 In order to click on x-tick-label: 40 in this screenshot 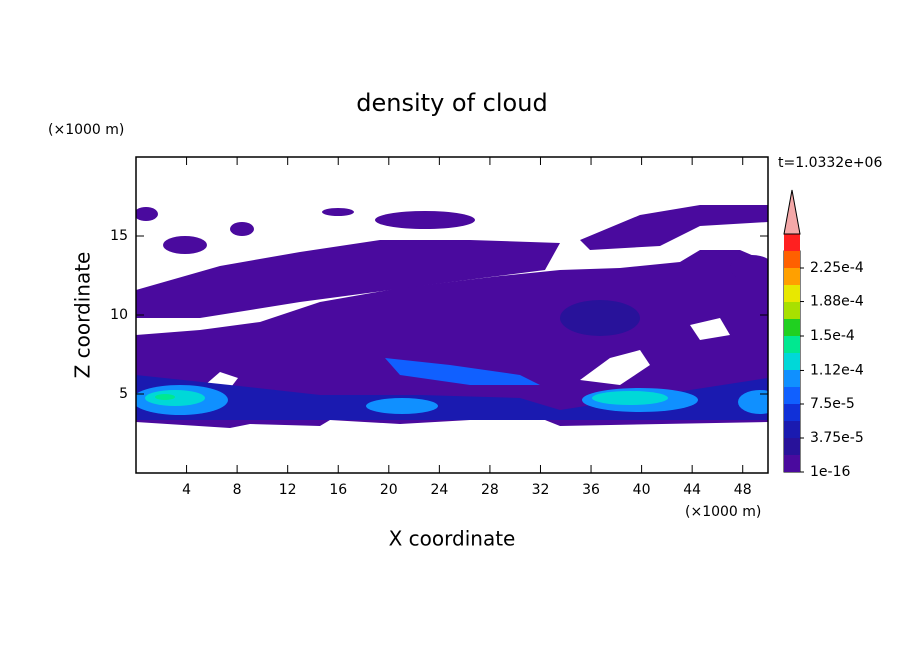, I will do `click(642, 490)`.